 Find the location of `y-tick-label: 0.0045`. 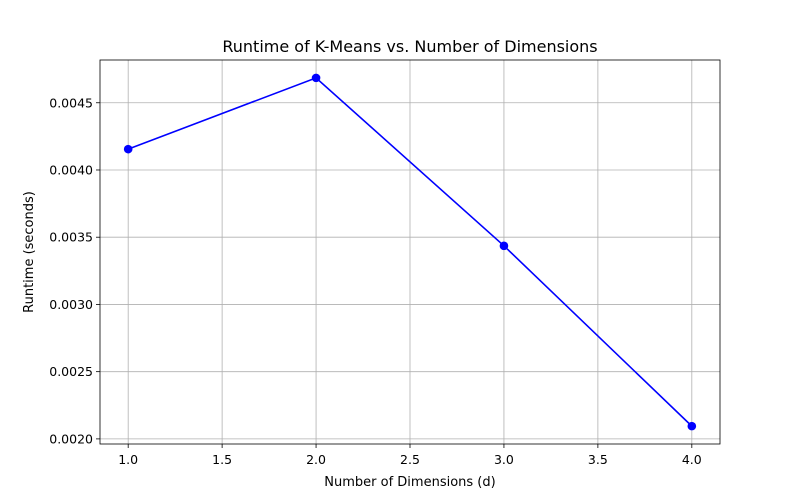

y-tick-label: 0.0045 is located at coordinates (71, 102).